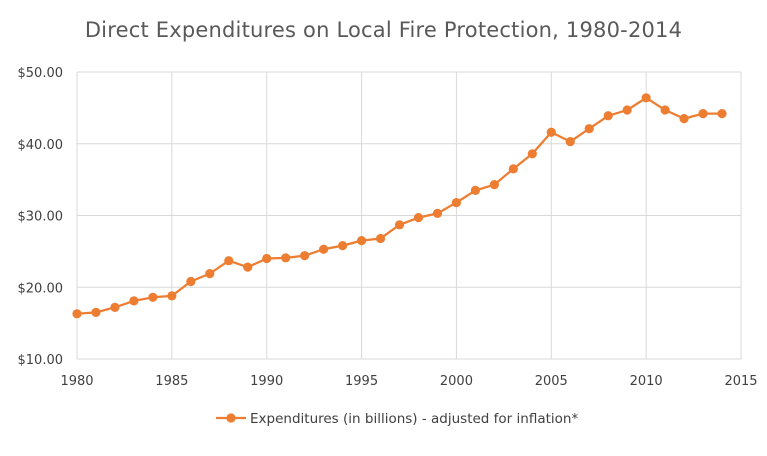 The image size is (767, 456). Describe the element at coordinates (266, 381) in the screenshot. I see `x-tick-label: 1990` at that location.